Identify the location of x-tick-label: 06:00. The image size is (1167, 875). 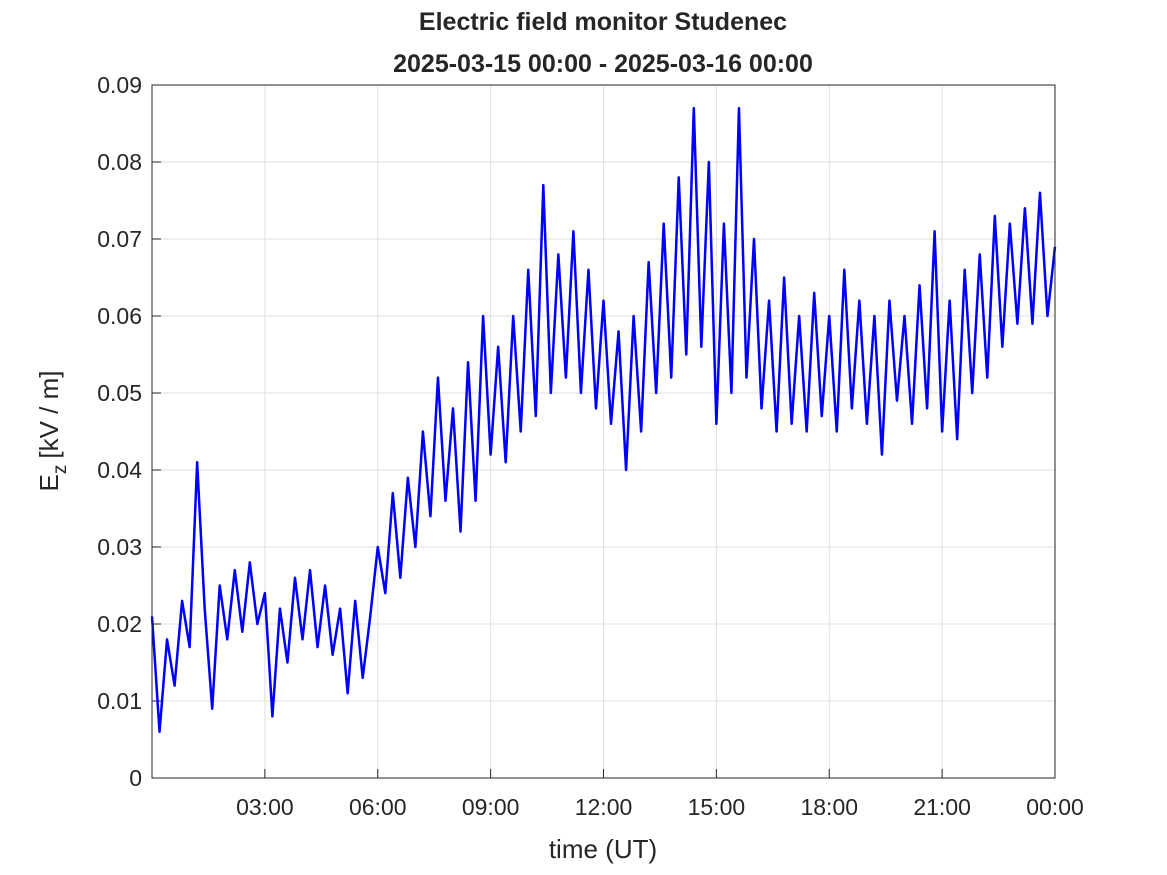
(378, 807).